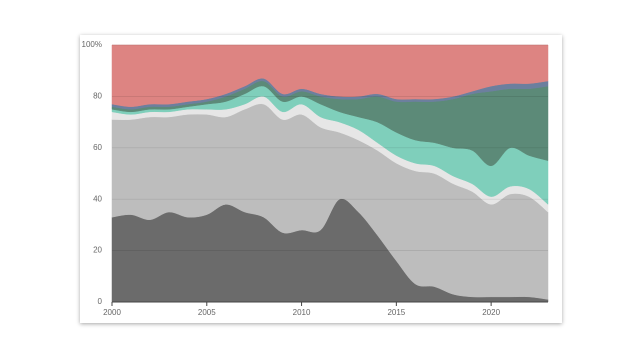  What do you see at coordinates (112, 312) in the screenshot?
I see `x-tick-label: 2000` at bounding box center [112, 312].